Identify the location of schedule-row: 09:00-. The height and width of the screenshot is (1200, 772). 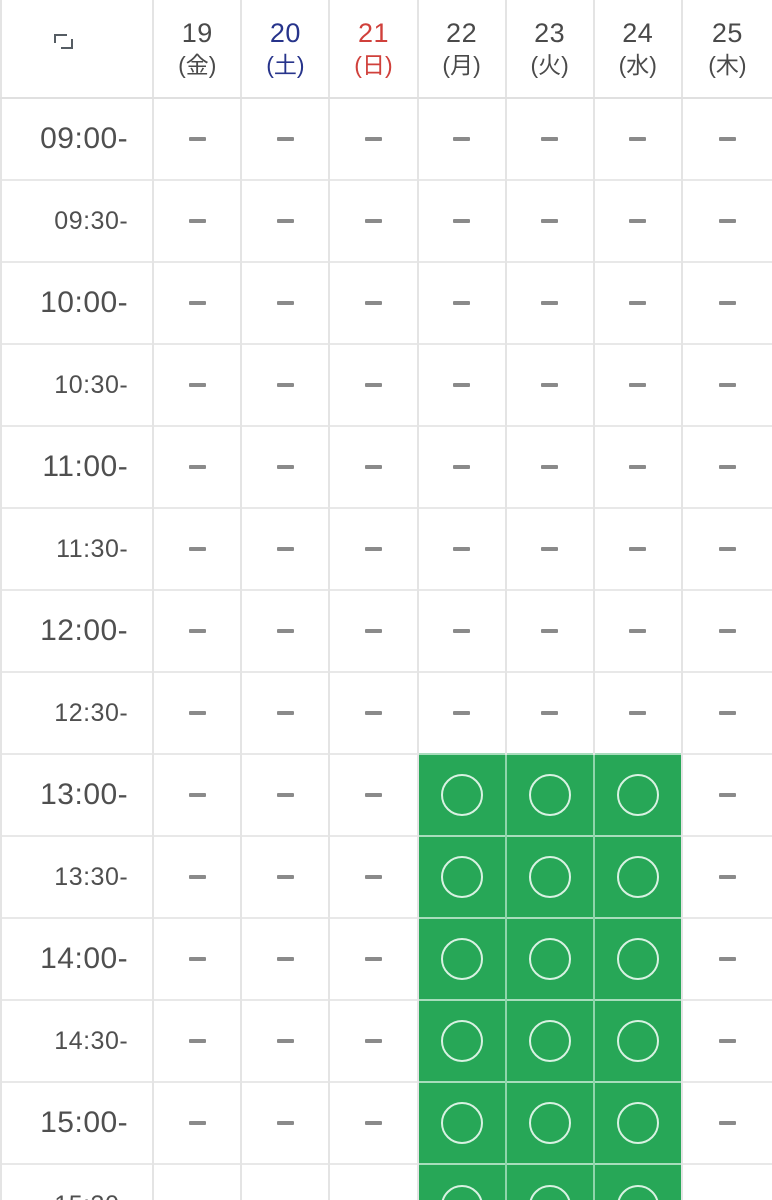
(386, 138).